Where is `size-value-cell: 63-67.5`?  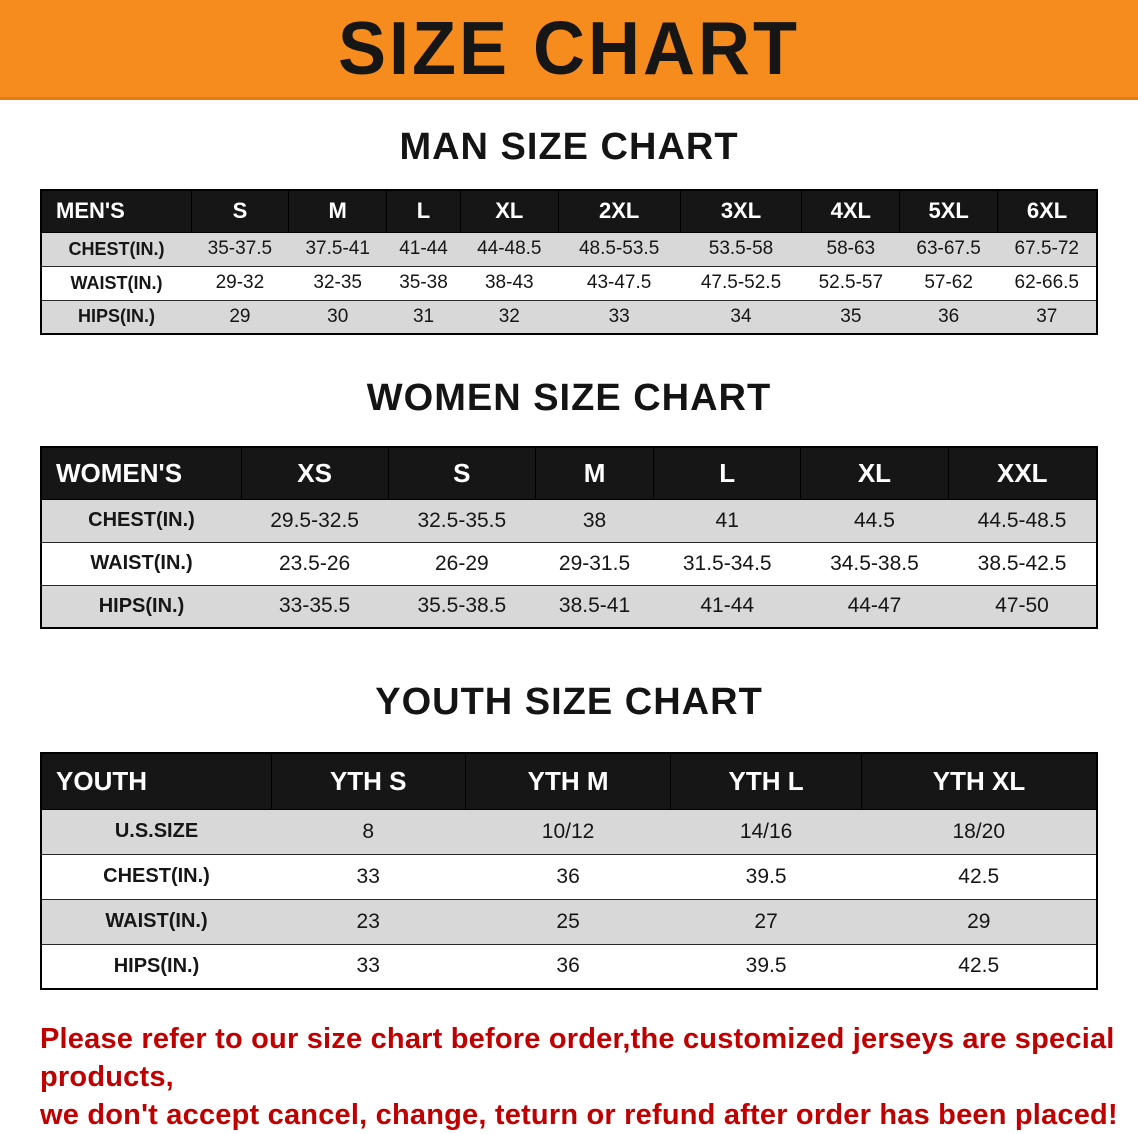 size-value-cell: 63-67.5 is located at coordinates (948, 249).